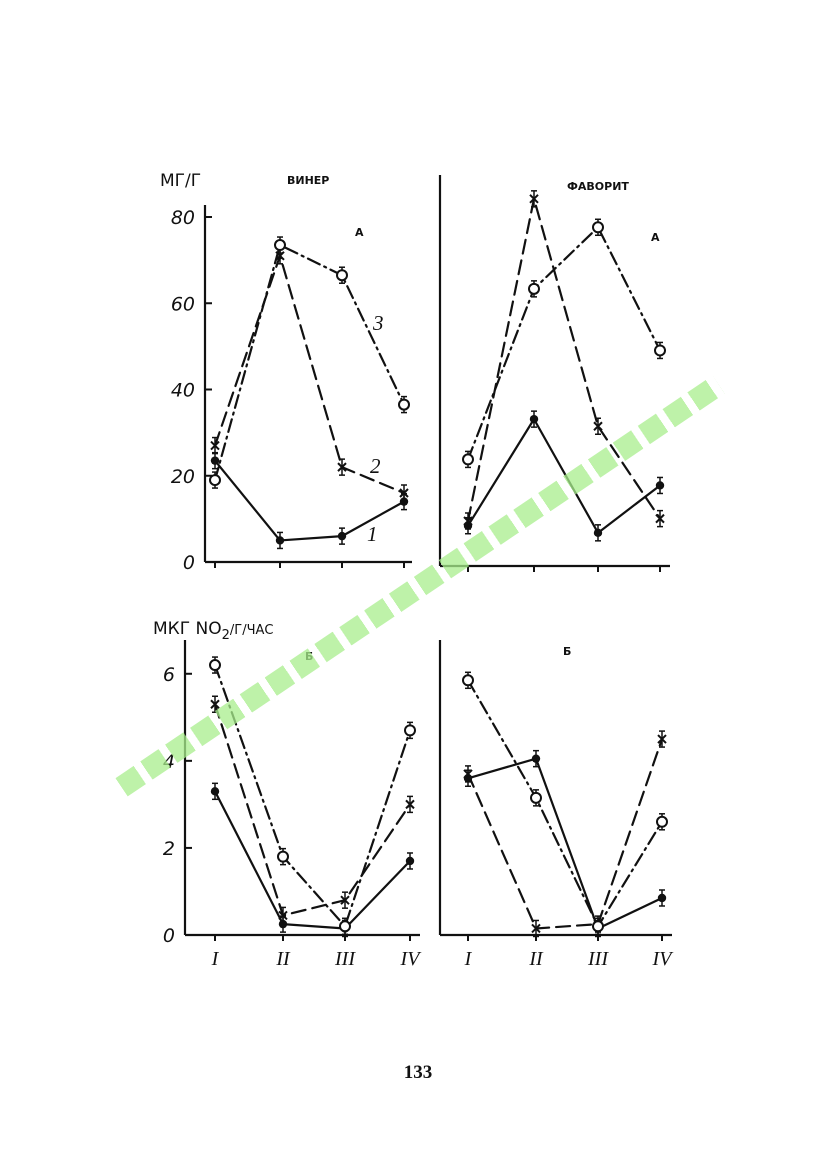  What do you see at coordinates (183, 304) in the screenshot?
I see `y-tick-label: 60` at bounding box center [183, 304].